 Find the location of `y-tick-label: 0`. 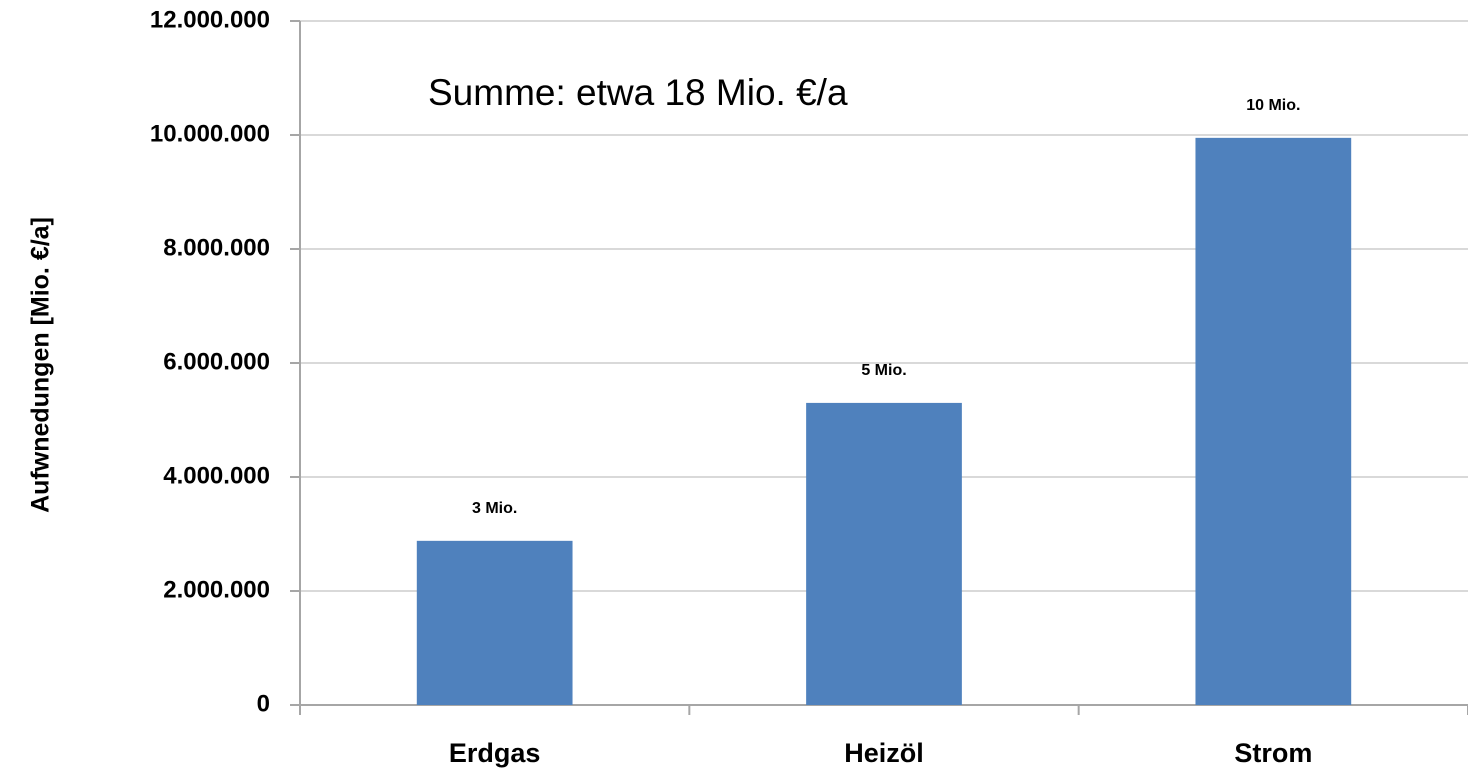

y-tick-label: 0 is located at coordinates (263, 703).